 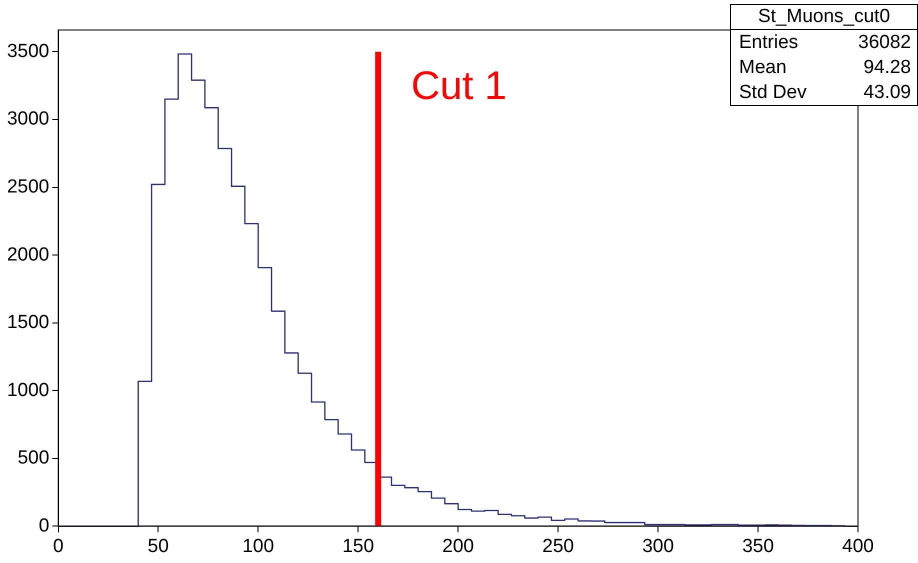 I want to click on y-tick-label: 1000, so click(x=28, y=390).